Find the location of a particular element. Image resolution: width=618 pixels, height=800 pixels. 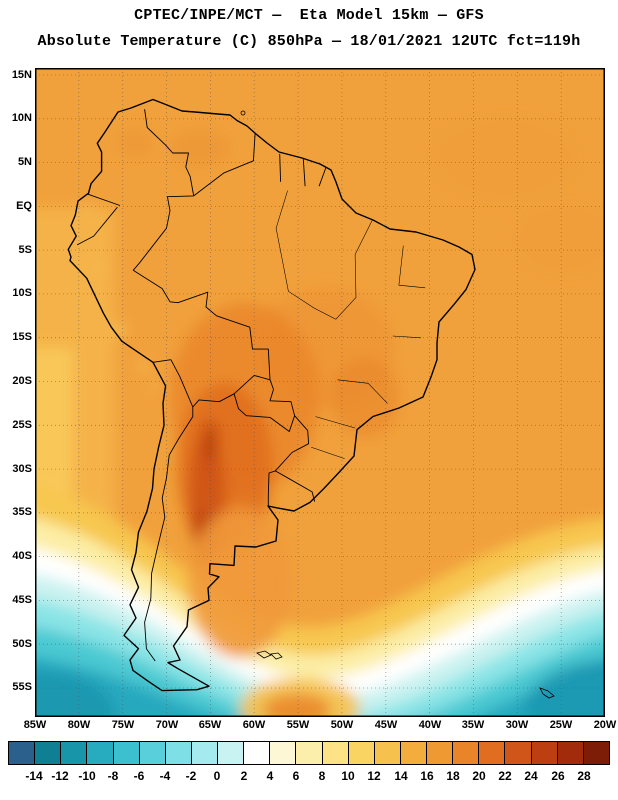

colorbar-label: 10 is located at coordinates (348, 776).